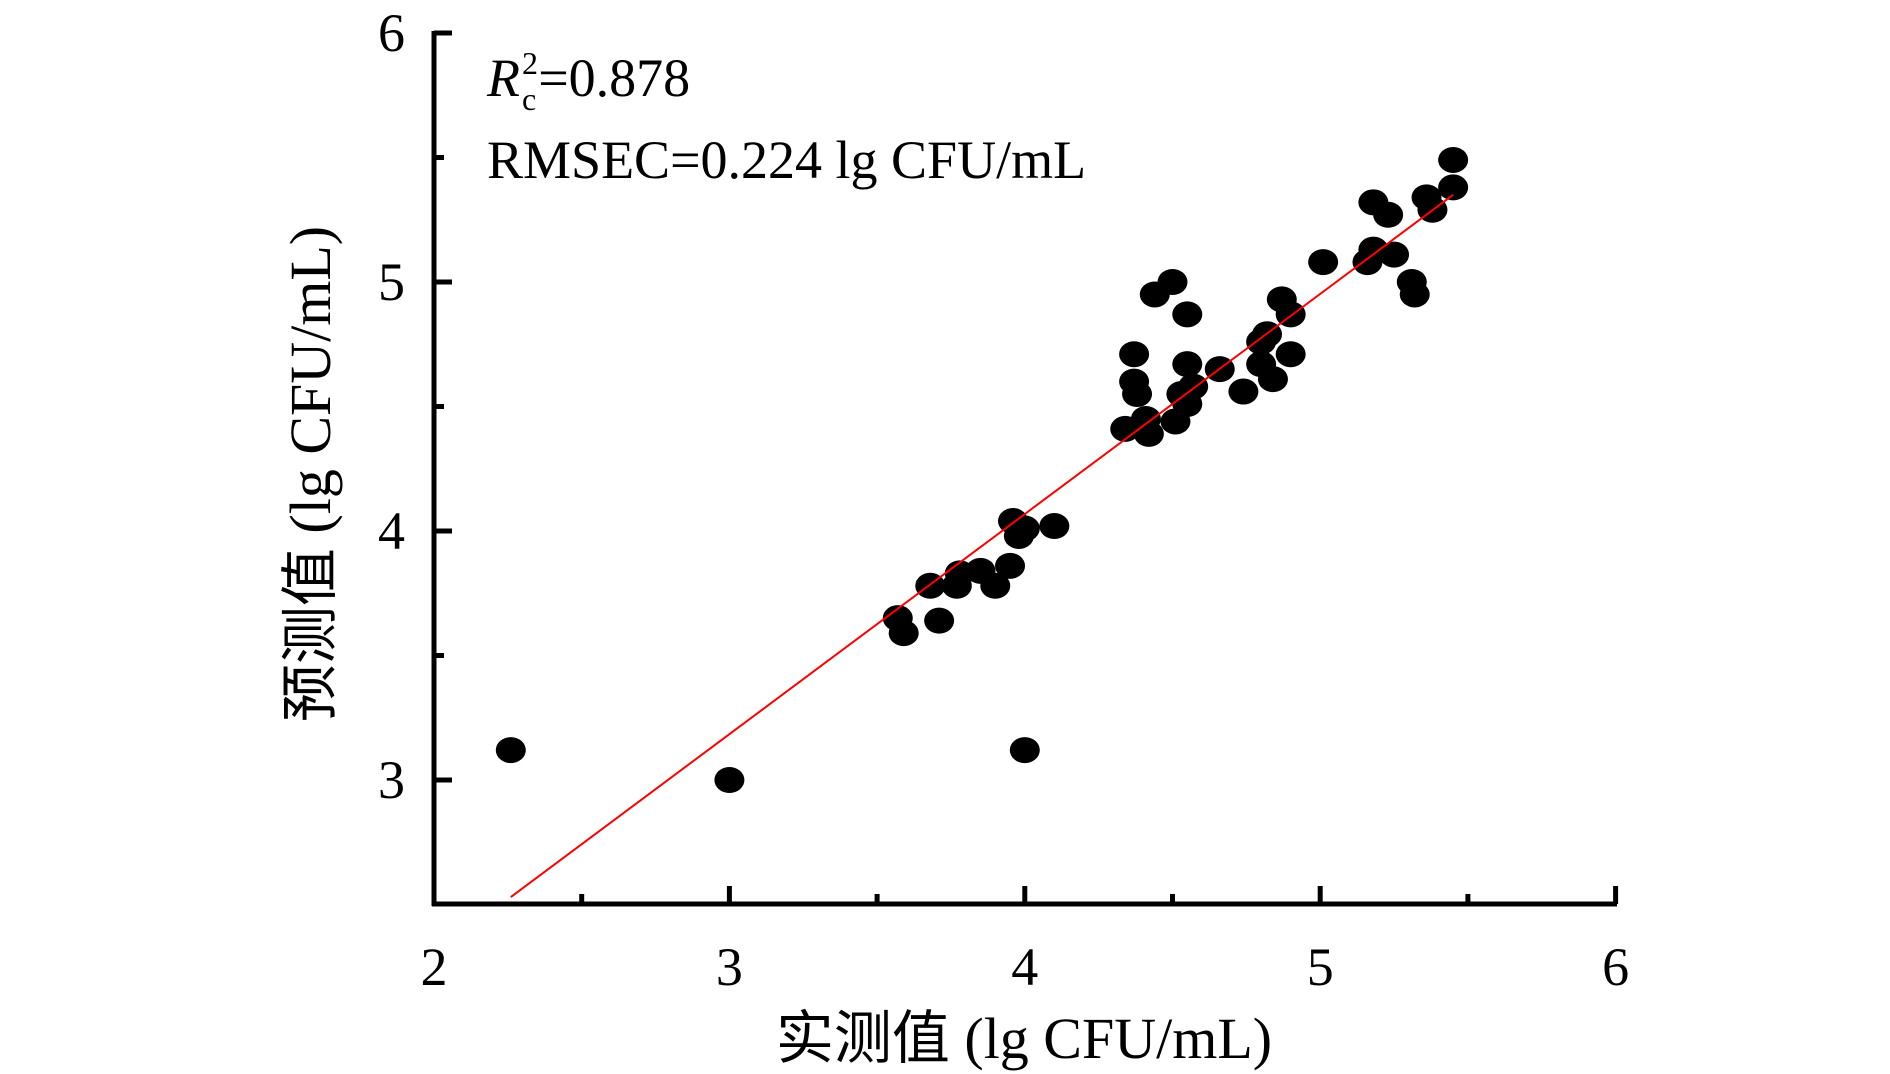 The height and width of the screenshot is (1074, 1890). What do you see at coordinates (310, 474) in the screenshot?
I see `y-axis-label: 预测值 (lg CFU/mL)` at bounding box center [310, 474].